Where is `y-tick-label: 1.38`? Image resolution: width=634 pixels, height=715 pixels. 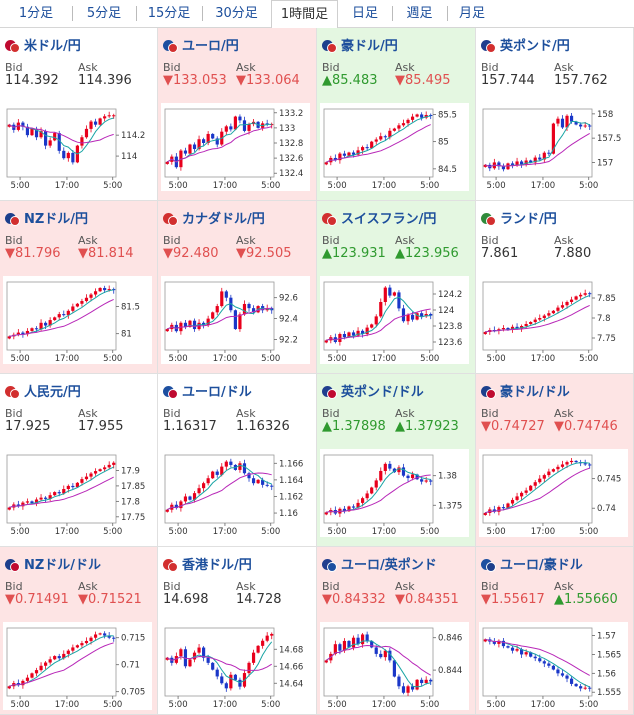 y-tick-label: 1.38 is located at coordinates (447, 477).